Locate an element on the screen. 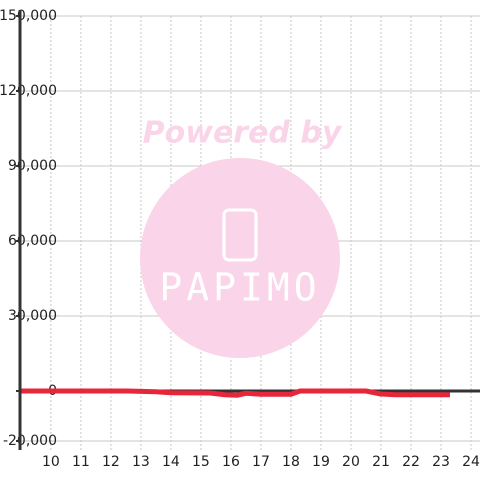 This screenshot has height=480, width=480. watermark-text: Powered by is located at coordinates (243, 133).